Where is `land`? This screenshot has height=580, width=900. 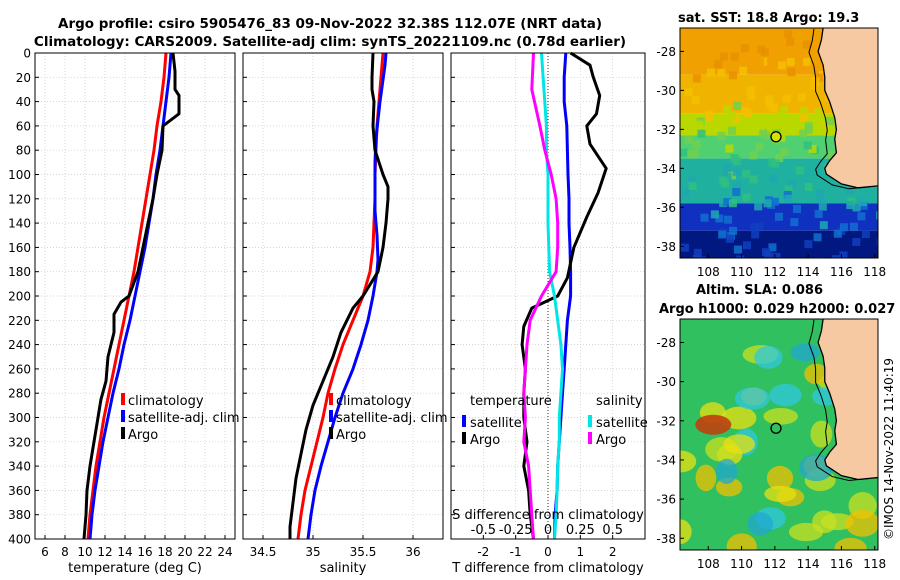 land is located at coordinates (848, 108).